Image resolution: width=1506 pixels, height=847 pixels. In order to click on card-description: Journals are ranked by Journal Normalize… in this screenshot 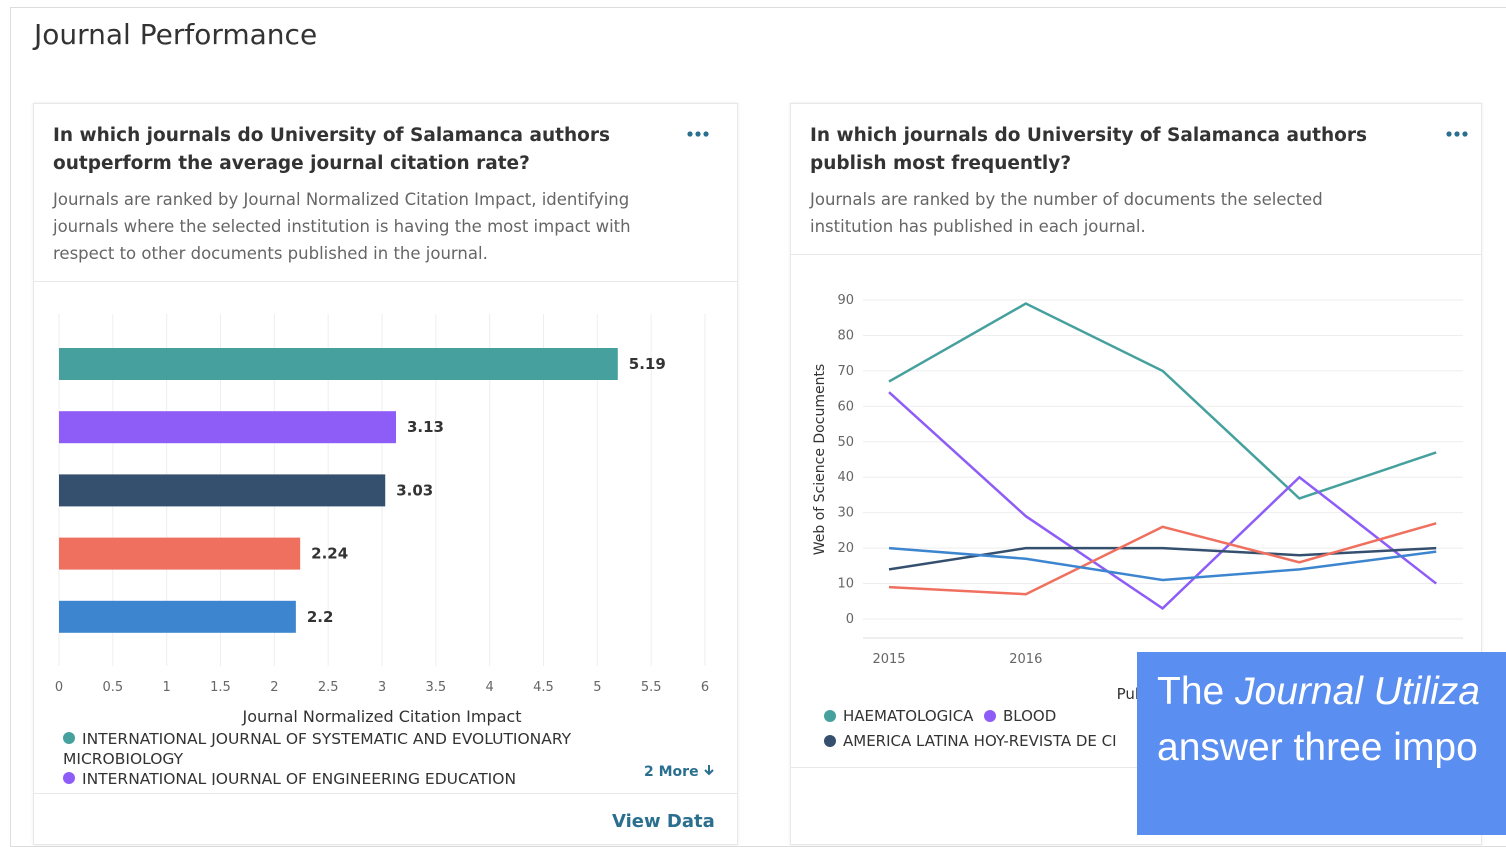, I will do `click(342, 226)`.